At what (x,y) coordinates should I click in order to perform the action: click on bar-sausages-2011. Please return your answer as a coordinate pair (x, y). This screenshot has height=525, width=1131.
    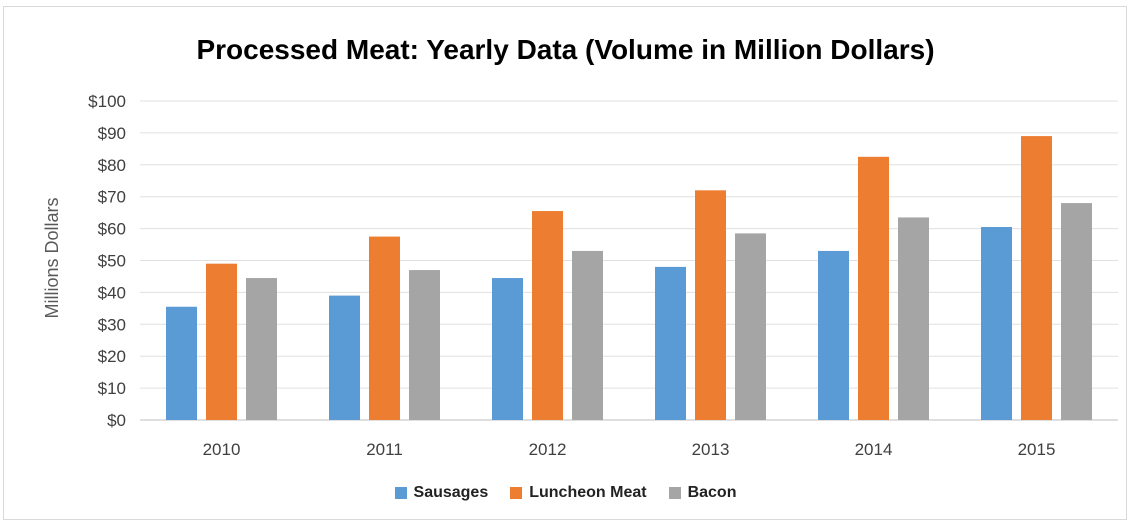
    Looking at the image, I should click on (344, 357).